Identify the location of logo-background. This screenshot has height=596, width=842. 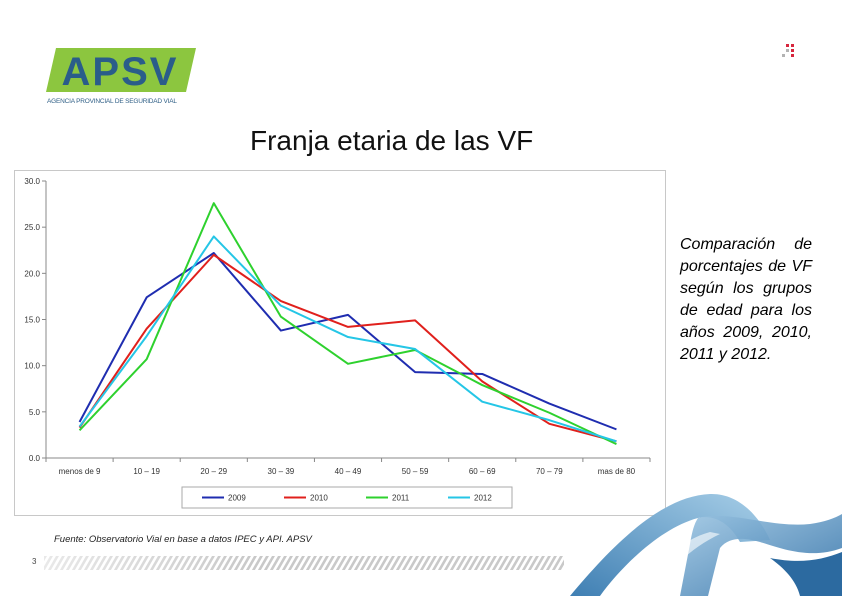
(121, 70).